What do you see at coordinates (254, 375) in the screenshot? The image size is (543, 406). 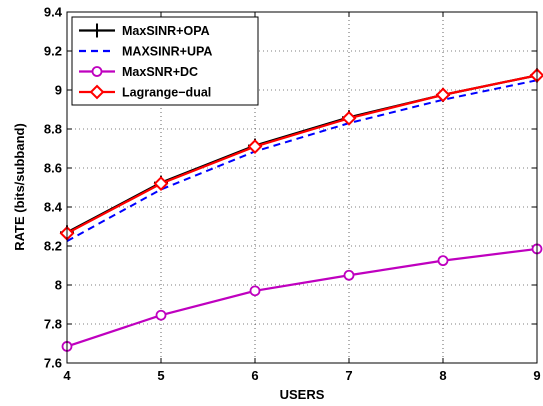 I see `x-tick-label: 6` at bounding box center [254, 375].